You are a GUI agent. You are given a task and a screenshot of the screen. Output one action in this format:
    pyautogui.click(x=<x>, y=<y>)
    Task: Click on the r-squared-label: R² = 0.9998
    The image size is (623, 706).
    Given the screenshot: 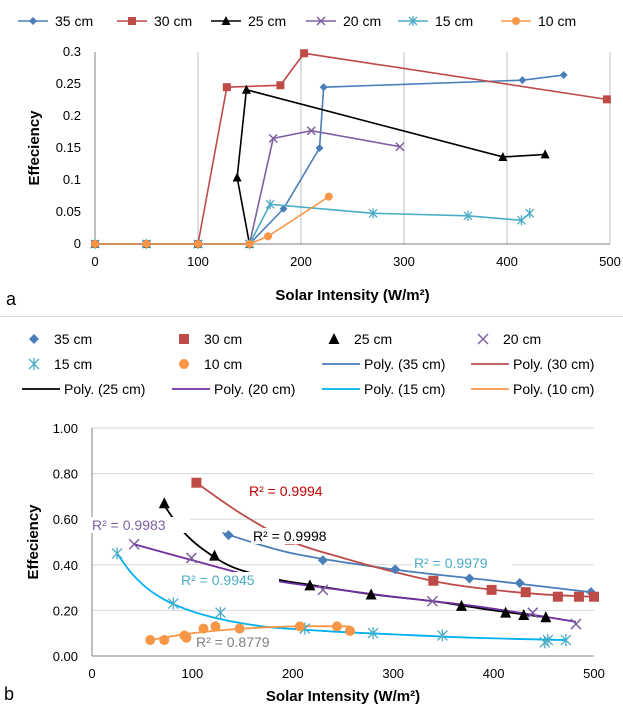 What is the action you would take?
    pyautogui.click(x=290, y=536)
    